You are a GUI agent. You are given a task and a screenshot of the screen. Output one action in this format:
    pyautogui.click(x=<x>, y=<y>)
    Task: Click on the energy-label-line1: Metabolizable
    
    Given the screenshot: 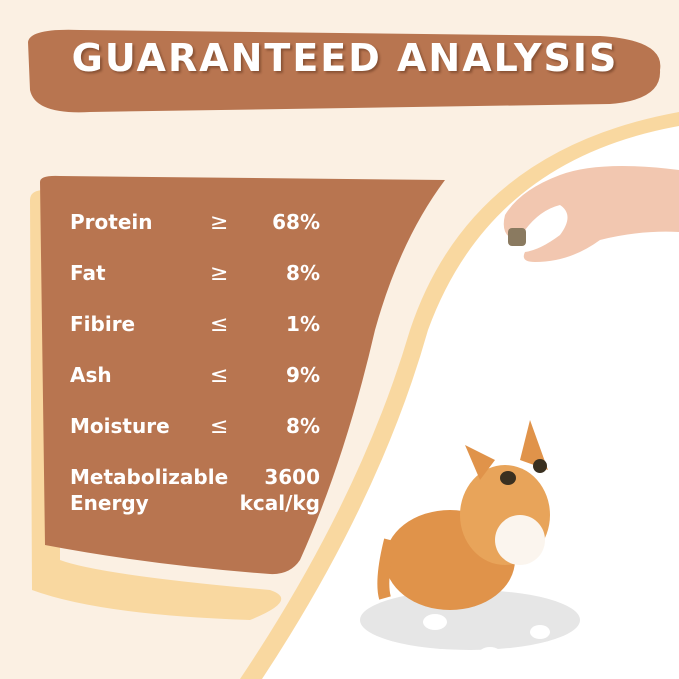 What is the action you would take?
    pyautogui.click(x=149, y=477)
    